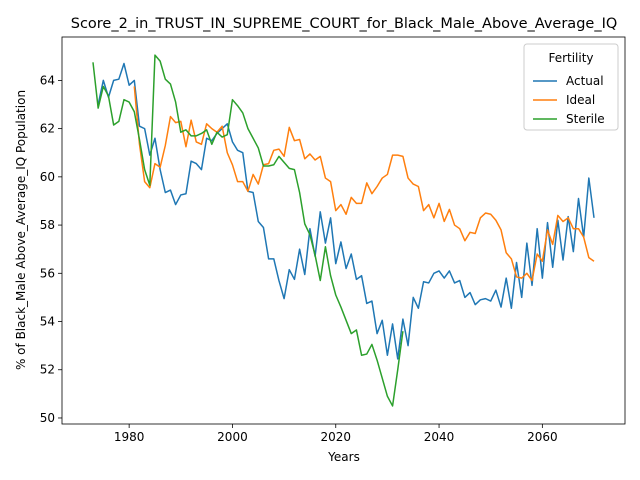 The height and width of the screenshot is (480, 640). I want to click on x-tick-label: 2020, so click(335, 437).